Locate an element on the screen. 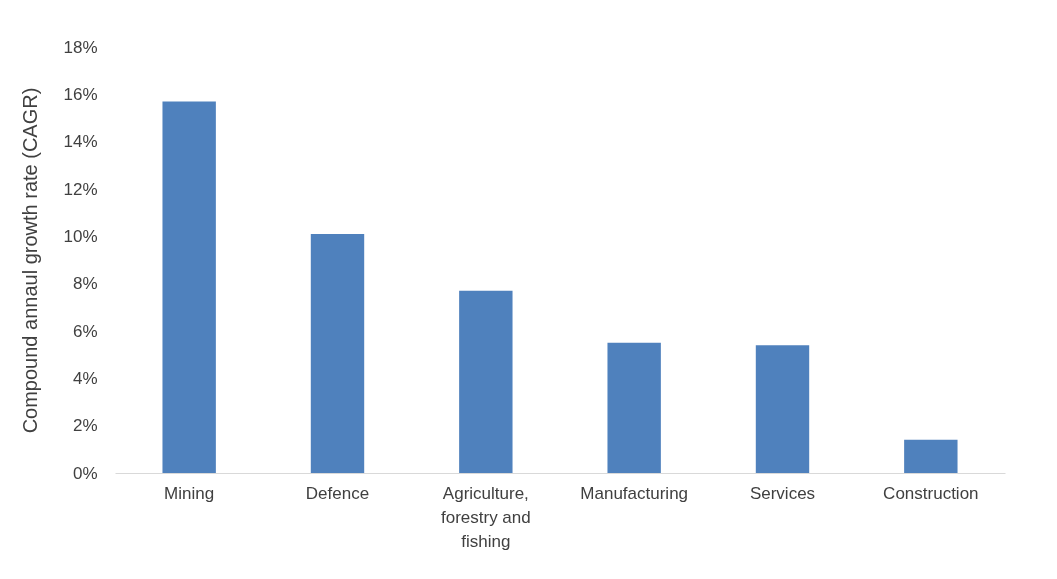 The image size is (1057, 579). y-tick-label: 10% is located at coordinates (80, 236).